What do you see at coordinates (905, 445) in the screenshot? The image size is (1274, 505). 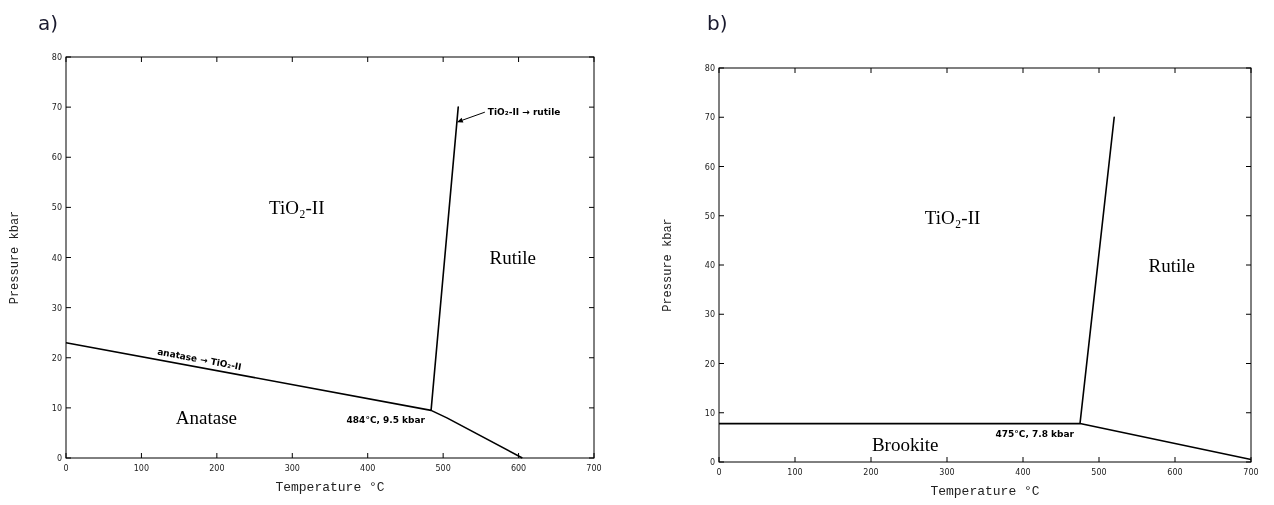 I see `annotation: Brookite` at bounding box center [905, 445].